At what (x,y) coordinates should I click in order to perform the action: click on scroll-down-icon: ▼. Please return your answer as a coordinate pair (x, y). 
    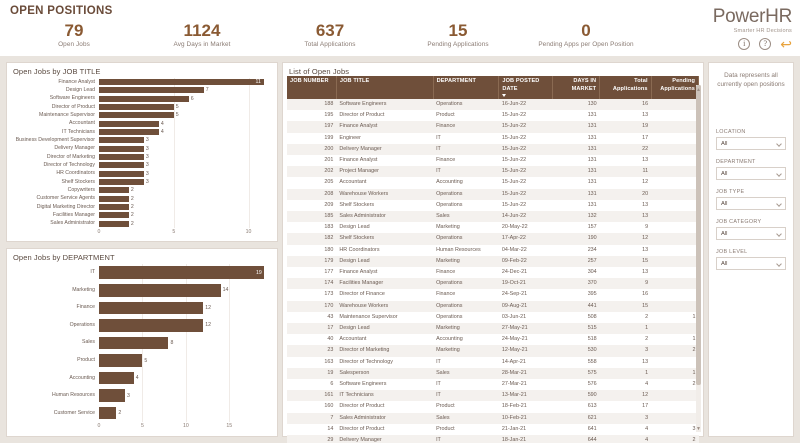
    Looking at the image, I should click on (698, 429).